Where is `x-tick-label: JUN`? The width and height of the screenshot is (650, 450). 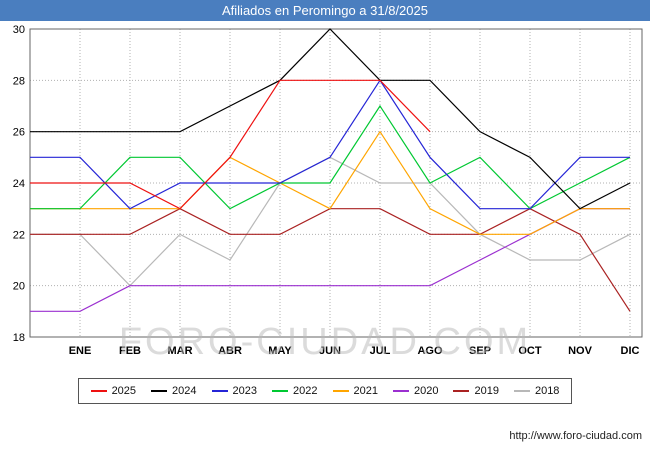 x-tick-label: JUN is located at coordinates (330, 351).